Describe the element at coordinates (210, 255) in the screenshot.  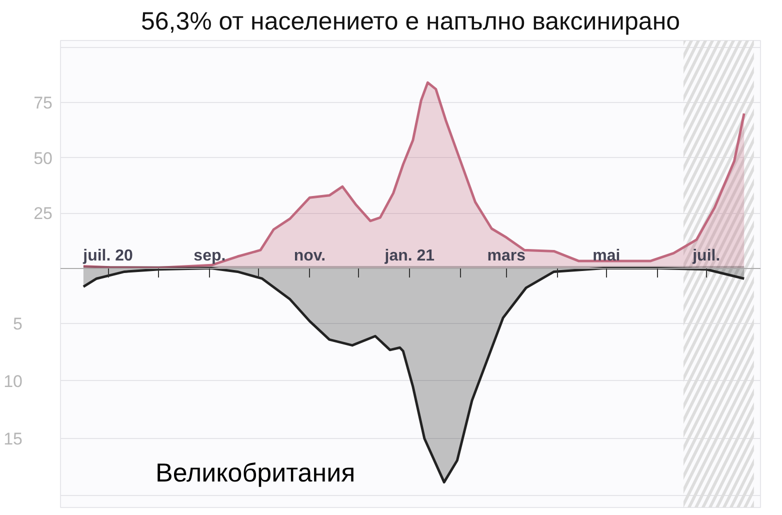
I see `x-tick-label: sep.` at that location.